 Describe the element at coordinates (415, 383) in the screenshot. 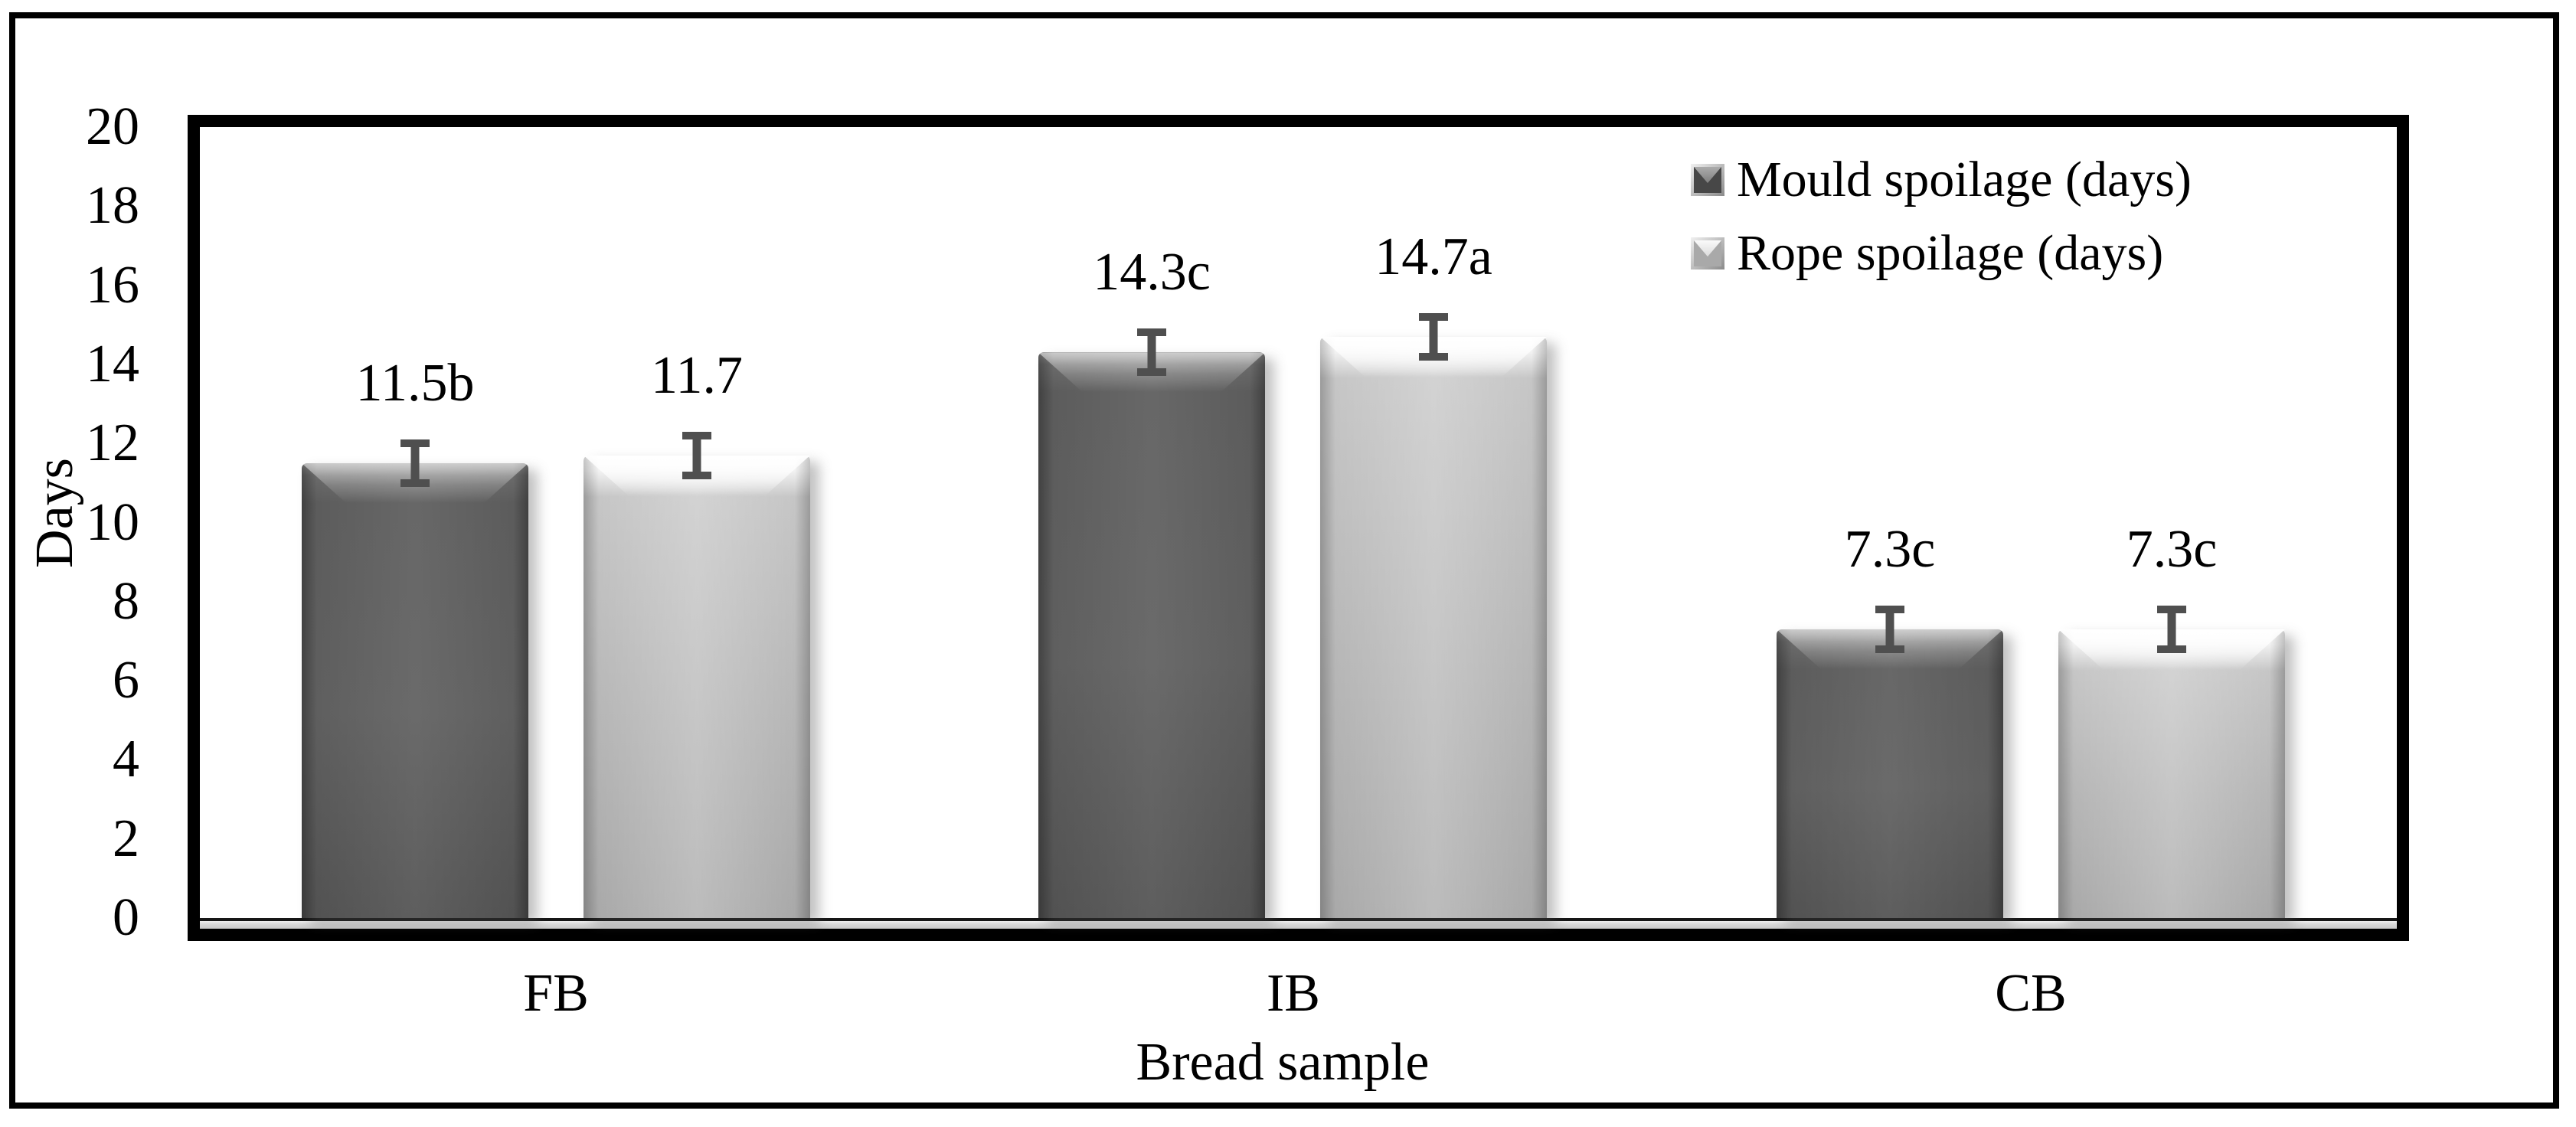

I see `bar-value-label-mould-FB: 11.5b` at that location.